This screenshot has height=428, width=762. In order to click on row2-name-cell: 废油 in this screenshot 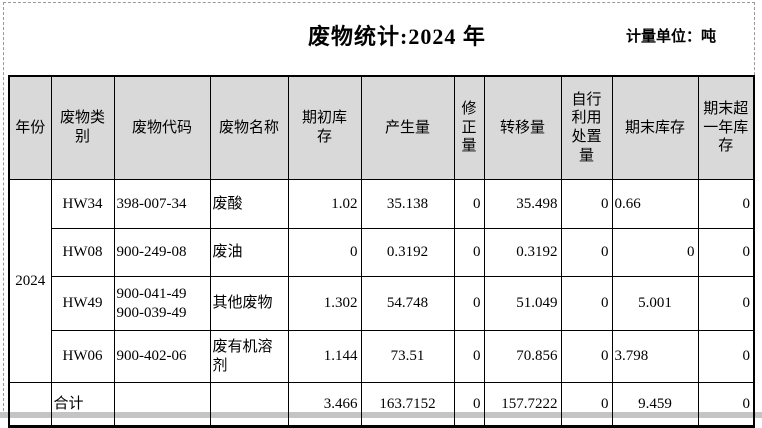, I will do `click(249, 252)`.